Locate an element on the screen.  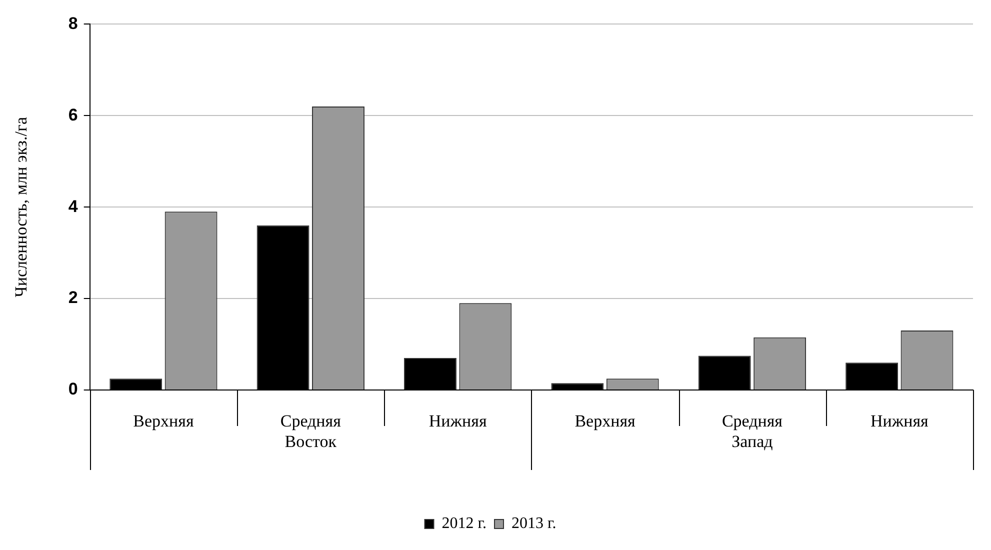
y-axis-title: Численность, млн экз./га is located at coordinates (21, 207).